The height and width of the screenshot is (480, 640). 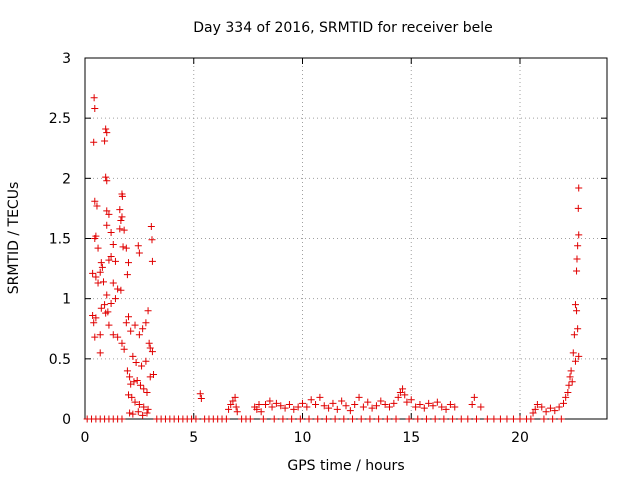 What do you see at coordinates (303, 438) in the screenshot?
I see `x-tick-label: 10` at bounding box center [303, 438].